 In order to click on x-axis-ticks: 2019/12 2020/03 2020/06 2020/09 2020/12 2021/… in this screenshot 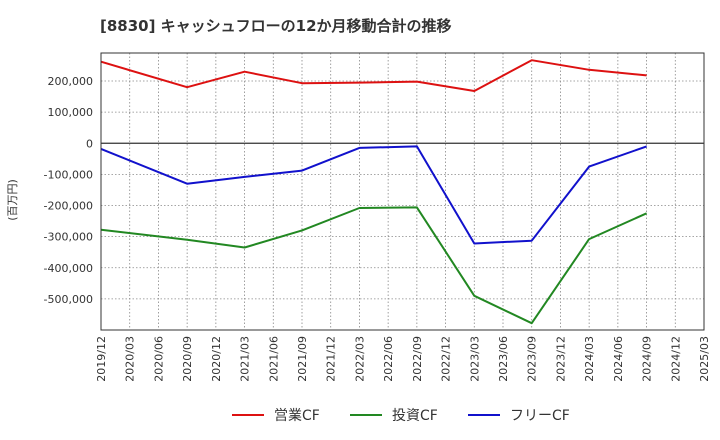, I will do `click(403, 359)`.